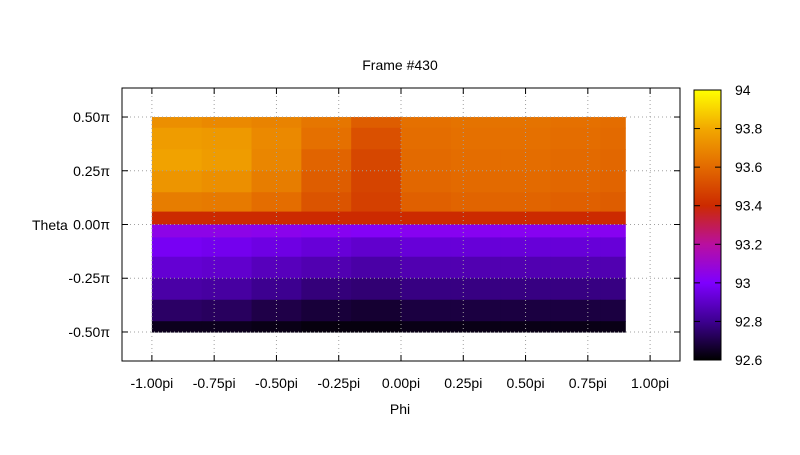  What do you see at coordinates (214, 383) in the screenshot?
I see `x-tick-label: -0.75pi` at bounding box center [214, 383].